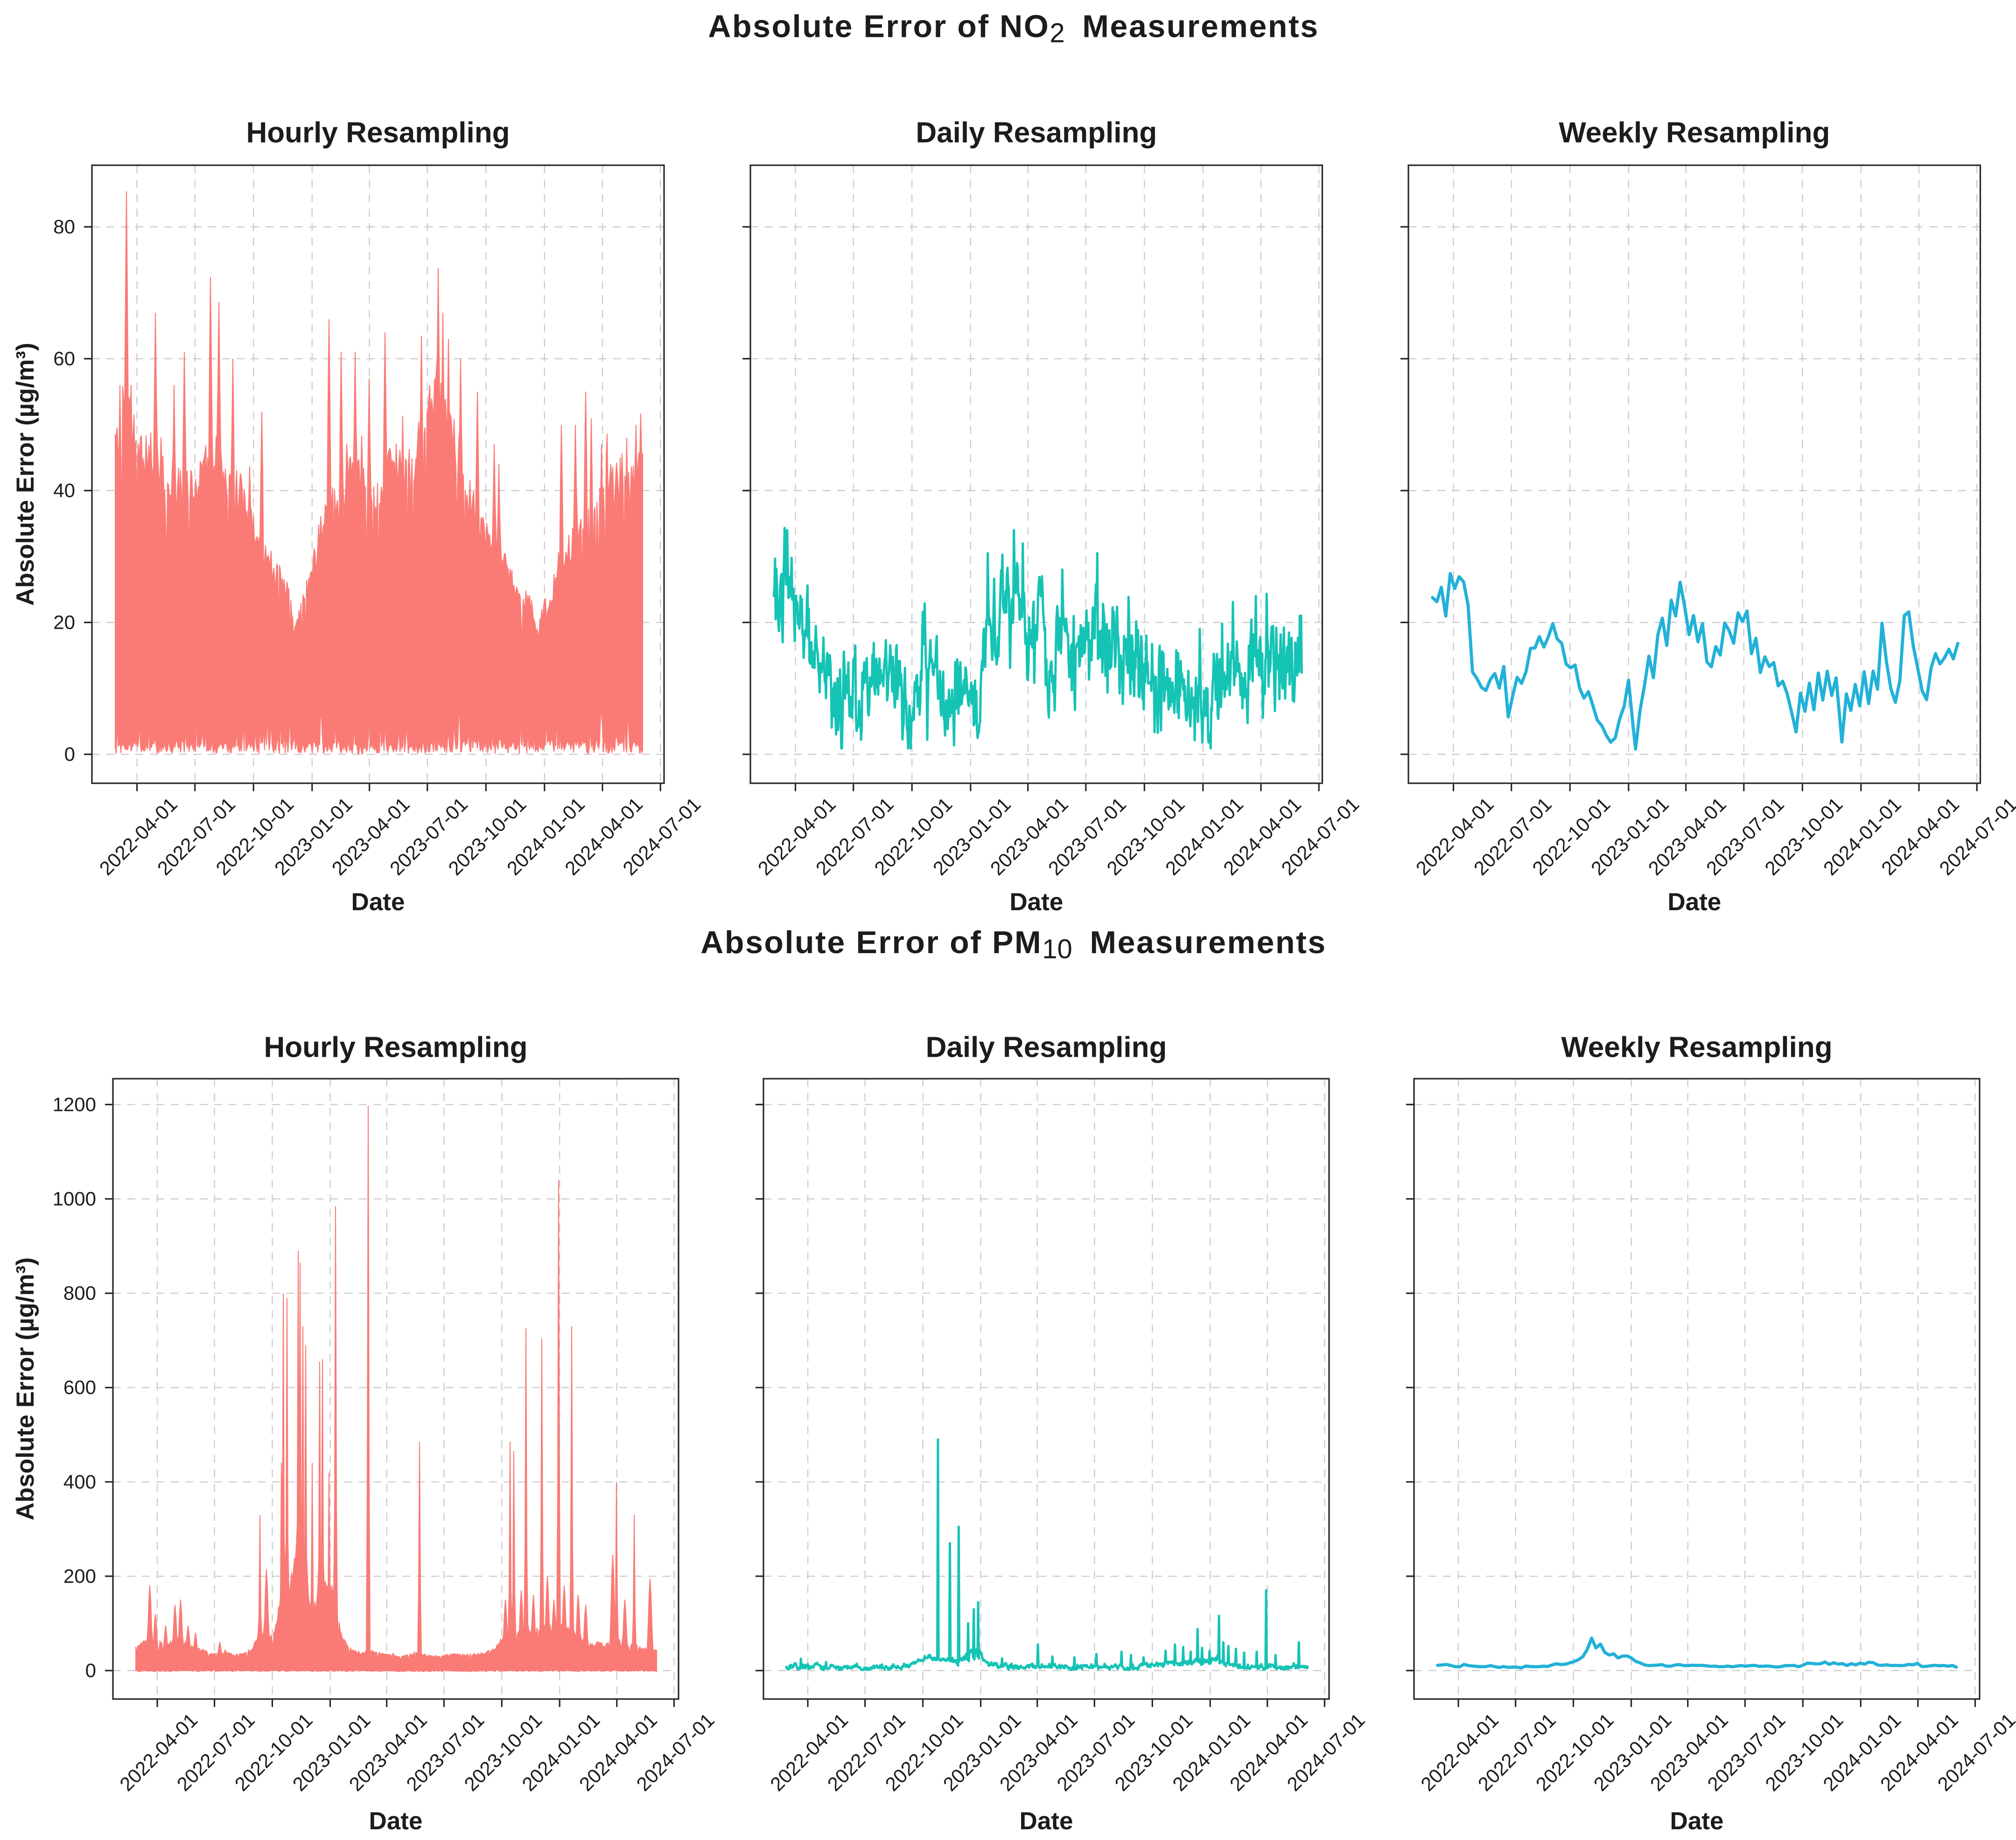 This screenshot has height=1840, width=2016. I want to click on svg-text: 40, so click(64, 490).